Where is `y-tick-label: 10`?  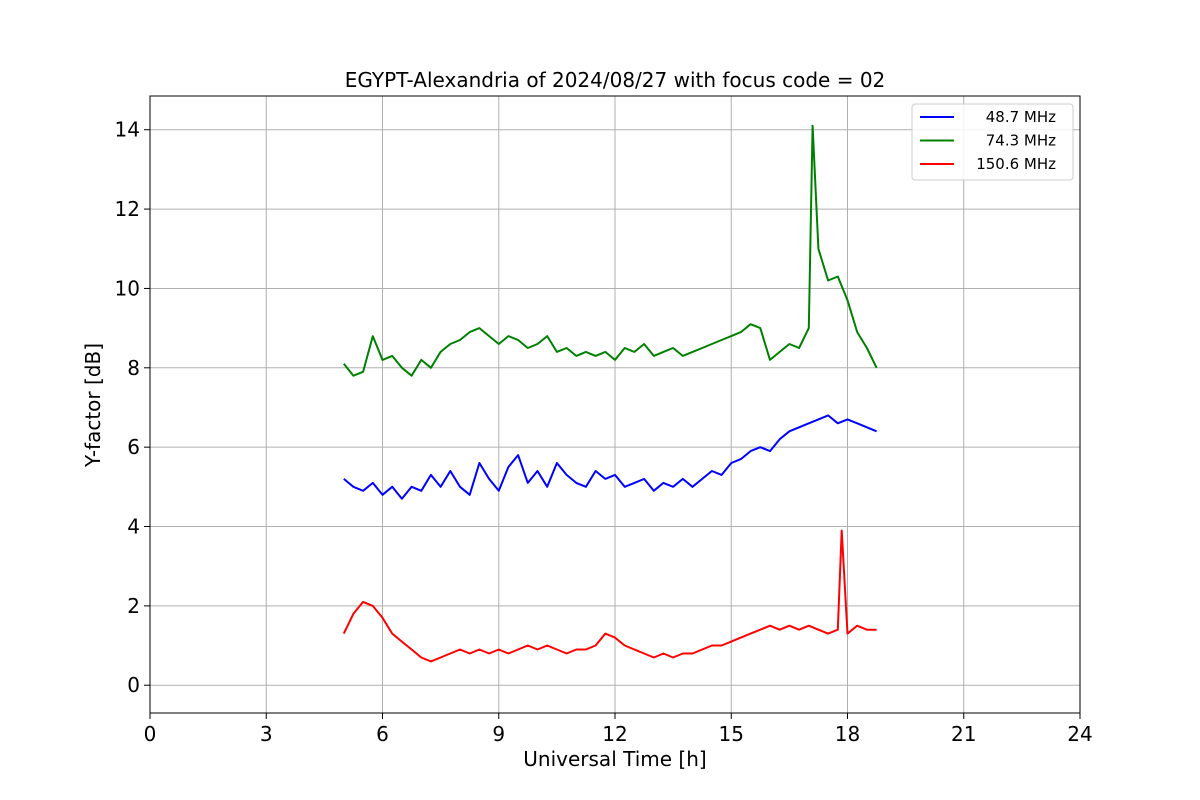 y-tick-label: 10 is located at coordinates (127, 288).